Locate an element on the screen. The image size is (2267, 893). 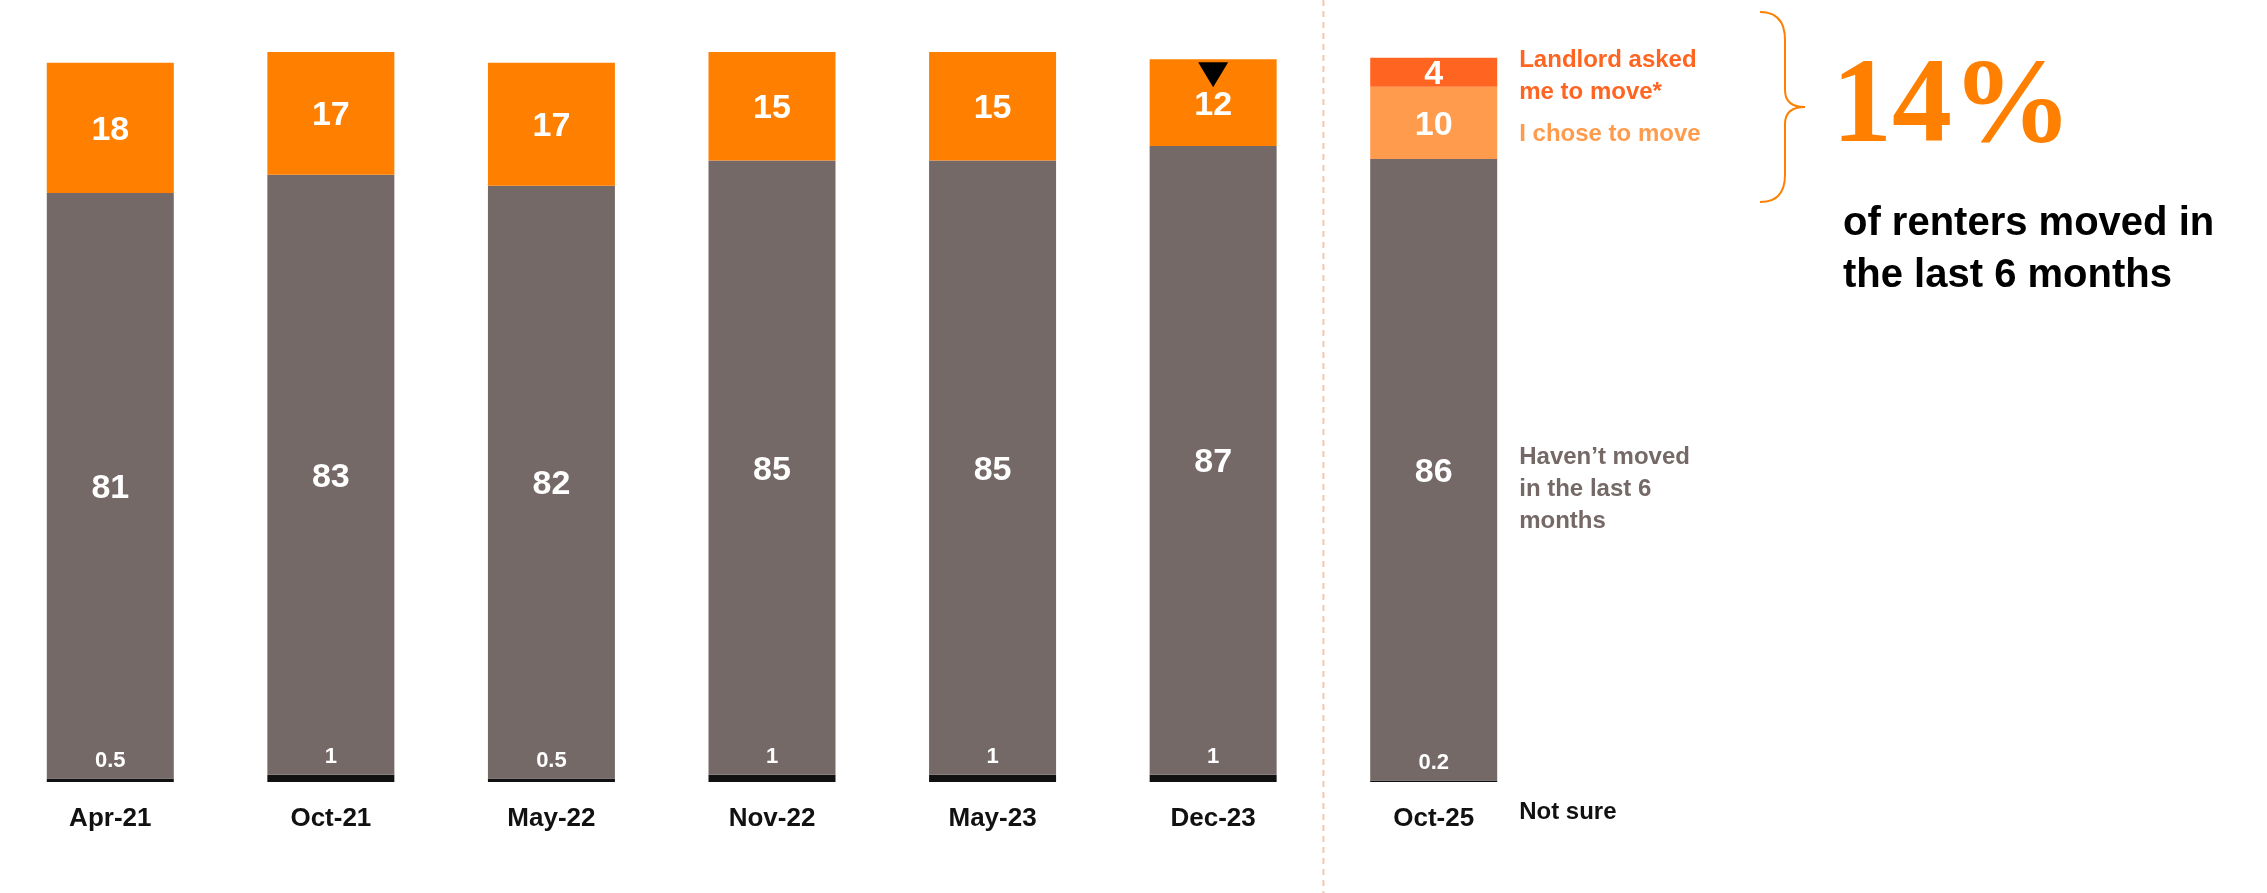
data-label: 86 is located at coordinates (1433, 469).